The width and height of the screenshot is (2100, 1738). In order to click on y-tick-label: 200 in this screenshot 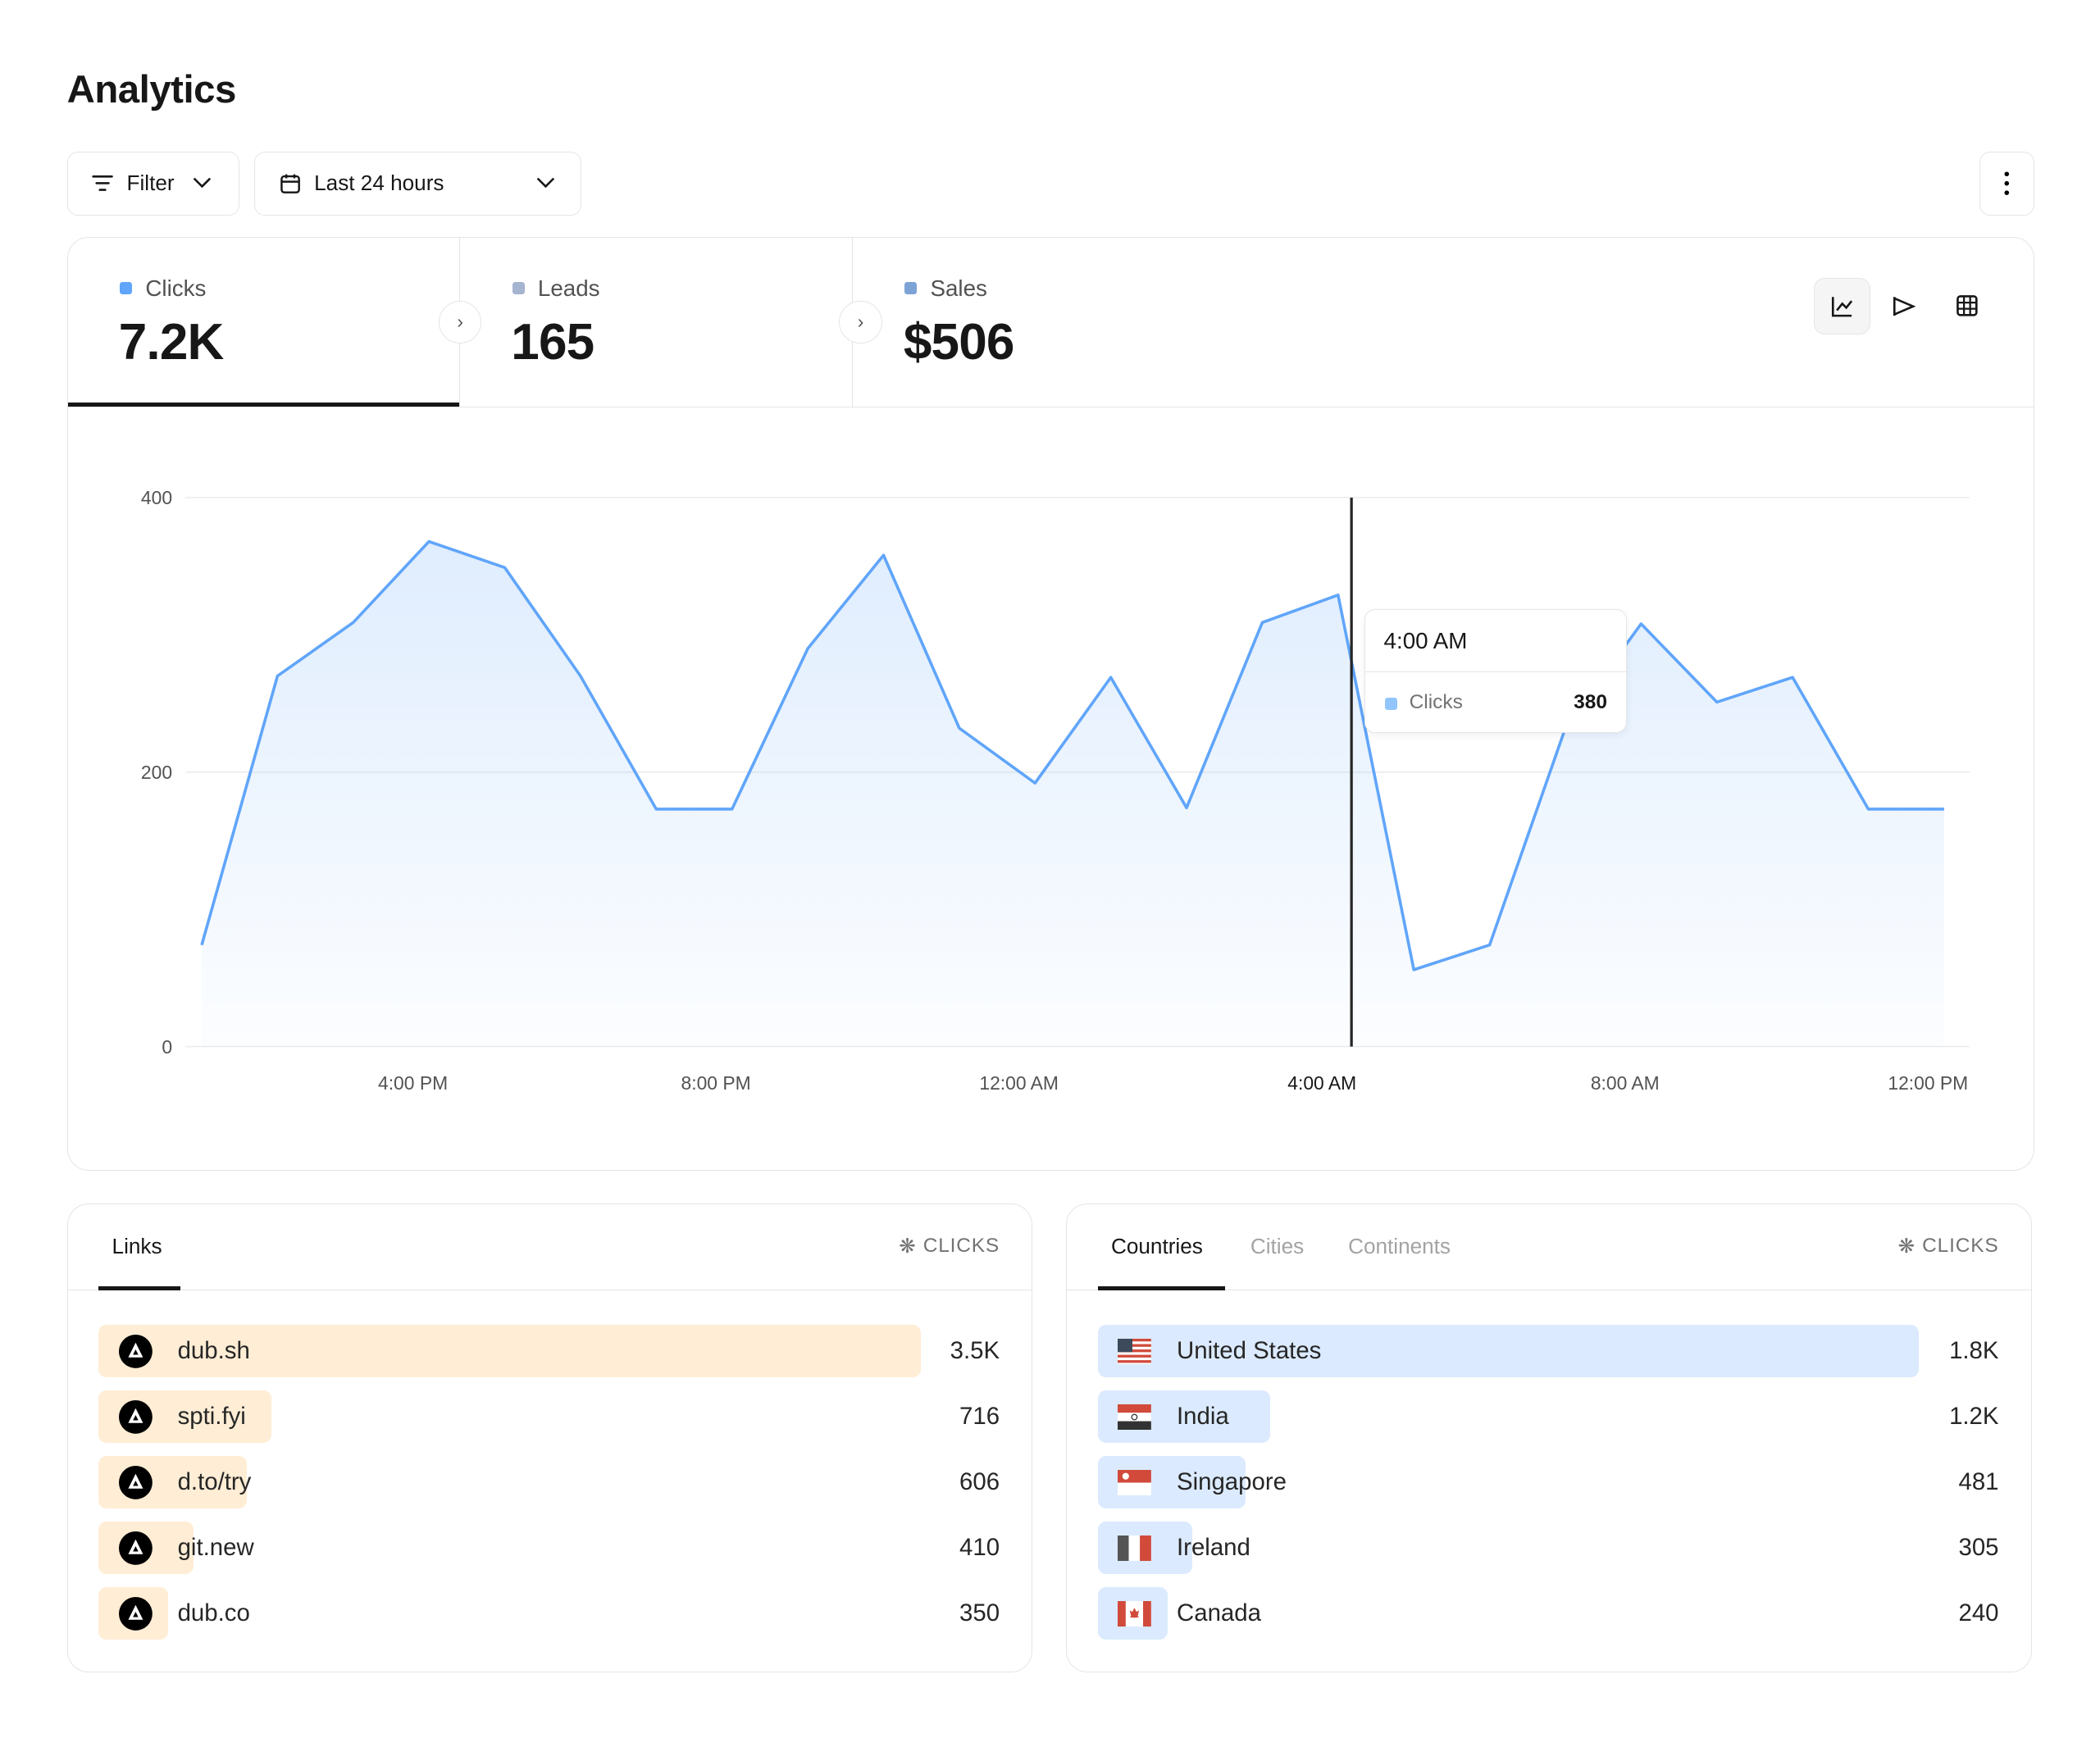, I will do `click(156, 772)`.